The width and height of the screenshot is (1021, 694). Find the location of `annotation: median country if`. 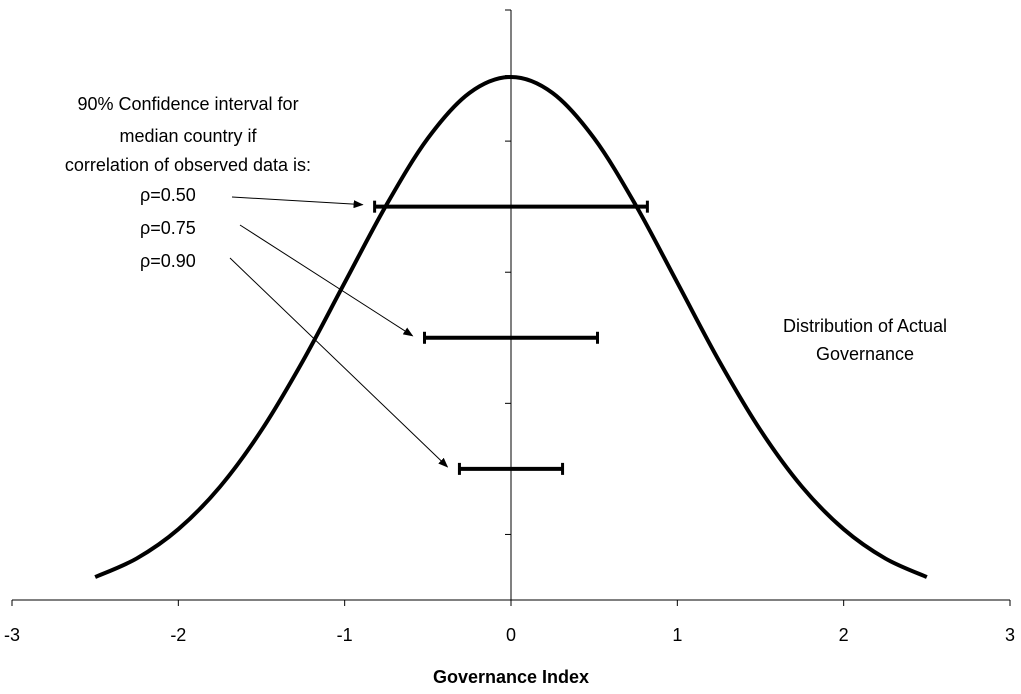

annotation: median country if is located at coordinates (188, 136).